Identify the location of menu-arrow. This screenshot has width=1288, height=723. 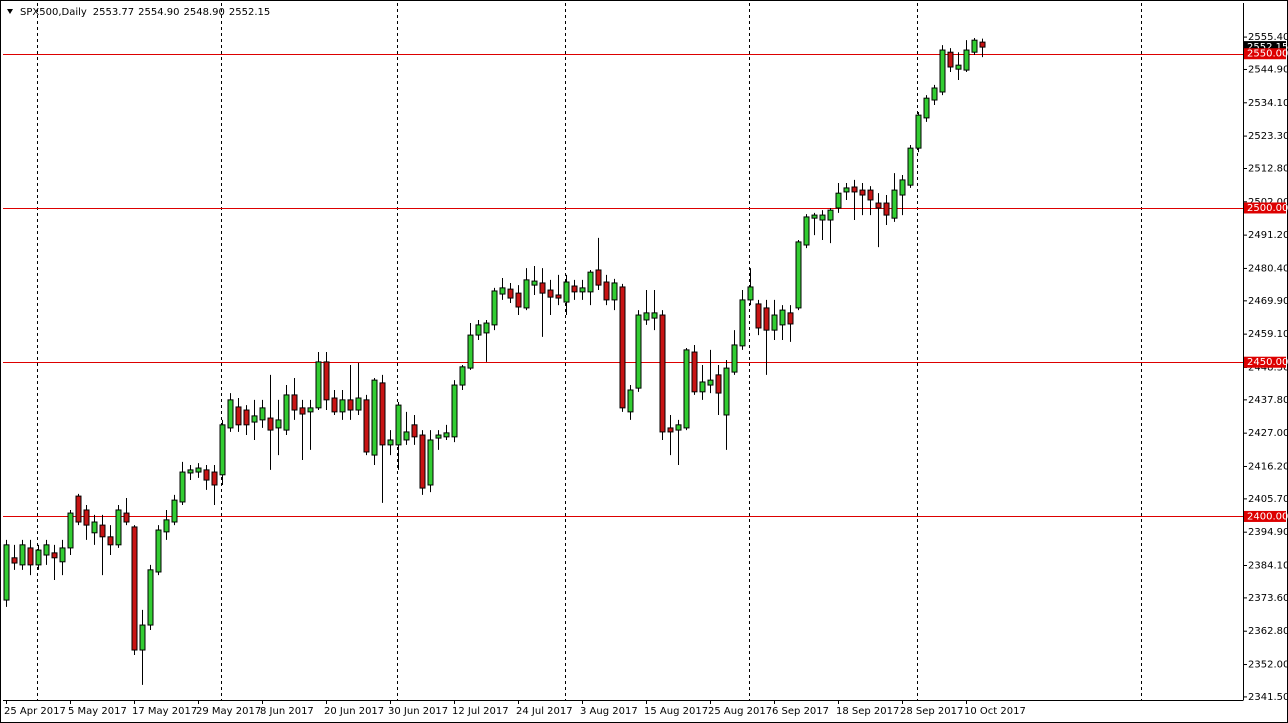
(10, 11).